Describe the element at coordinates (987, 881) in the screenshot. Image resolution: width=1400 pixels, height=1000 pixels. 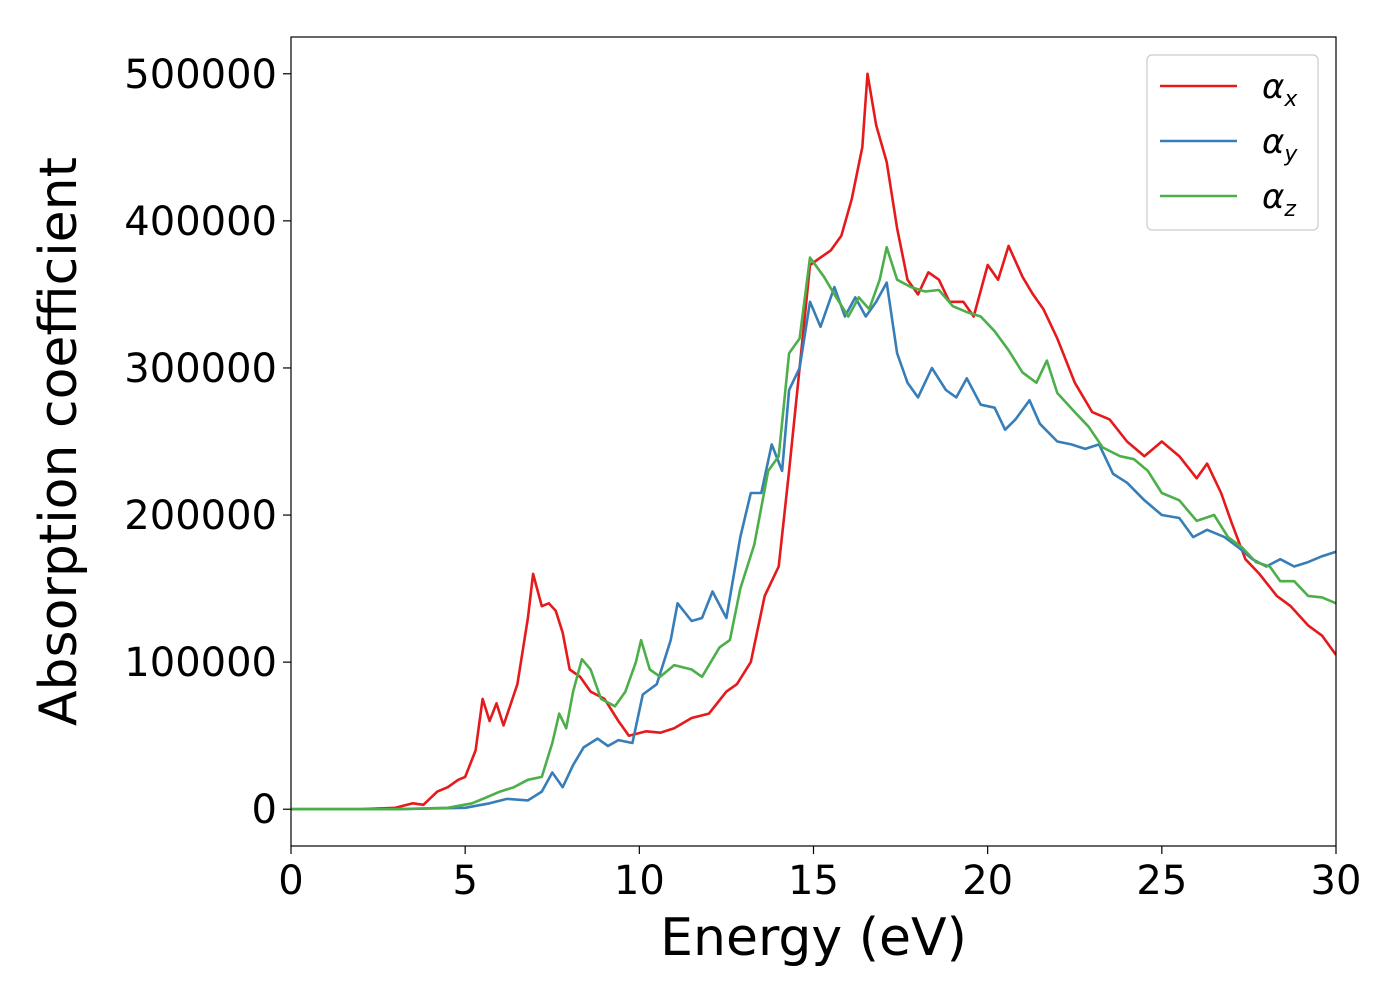
I see `x-tick-label: 20` at that location.